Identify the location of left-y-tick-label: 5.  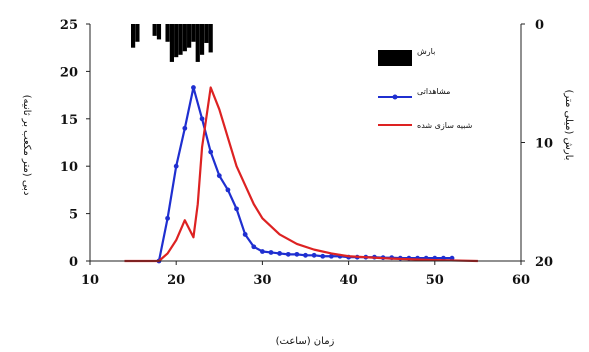
(73, 215).